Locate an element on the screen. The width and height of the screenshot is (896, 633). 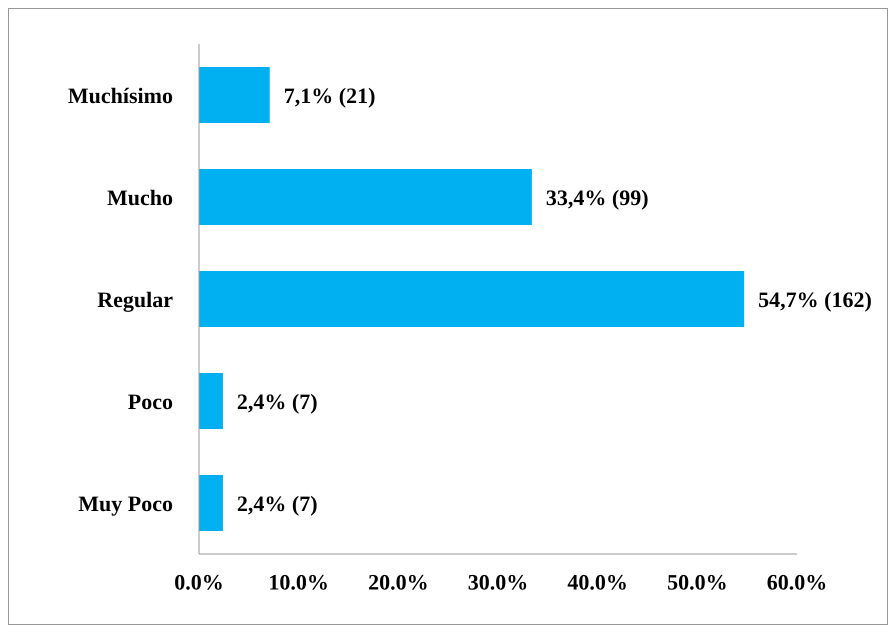
y-tick-label: Poco is located at coordinates (150, 401).